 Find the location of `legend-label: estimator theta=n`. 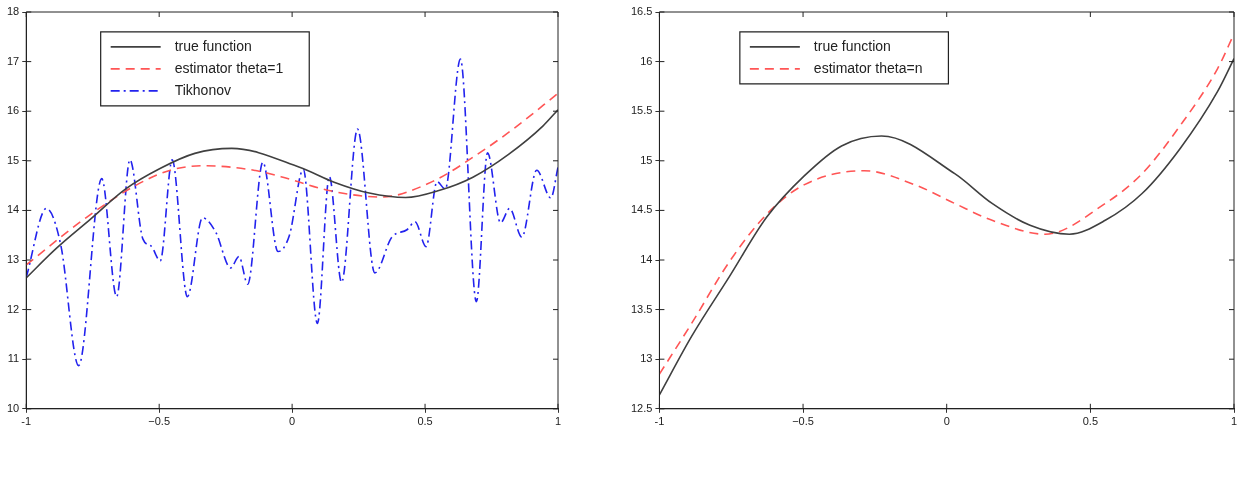

legend-label: estimator theta=n is located at coordinates (868, 67).